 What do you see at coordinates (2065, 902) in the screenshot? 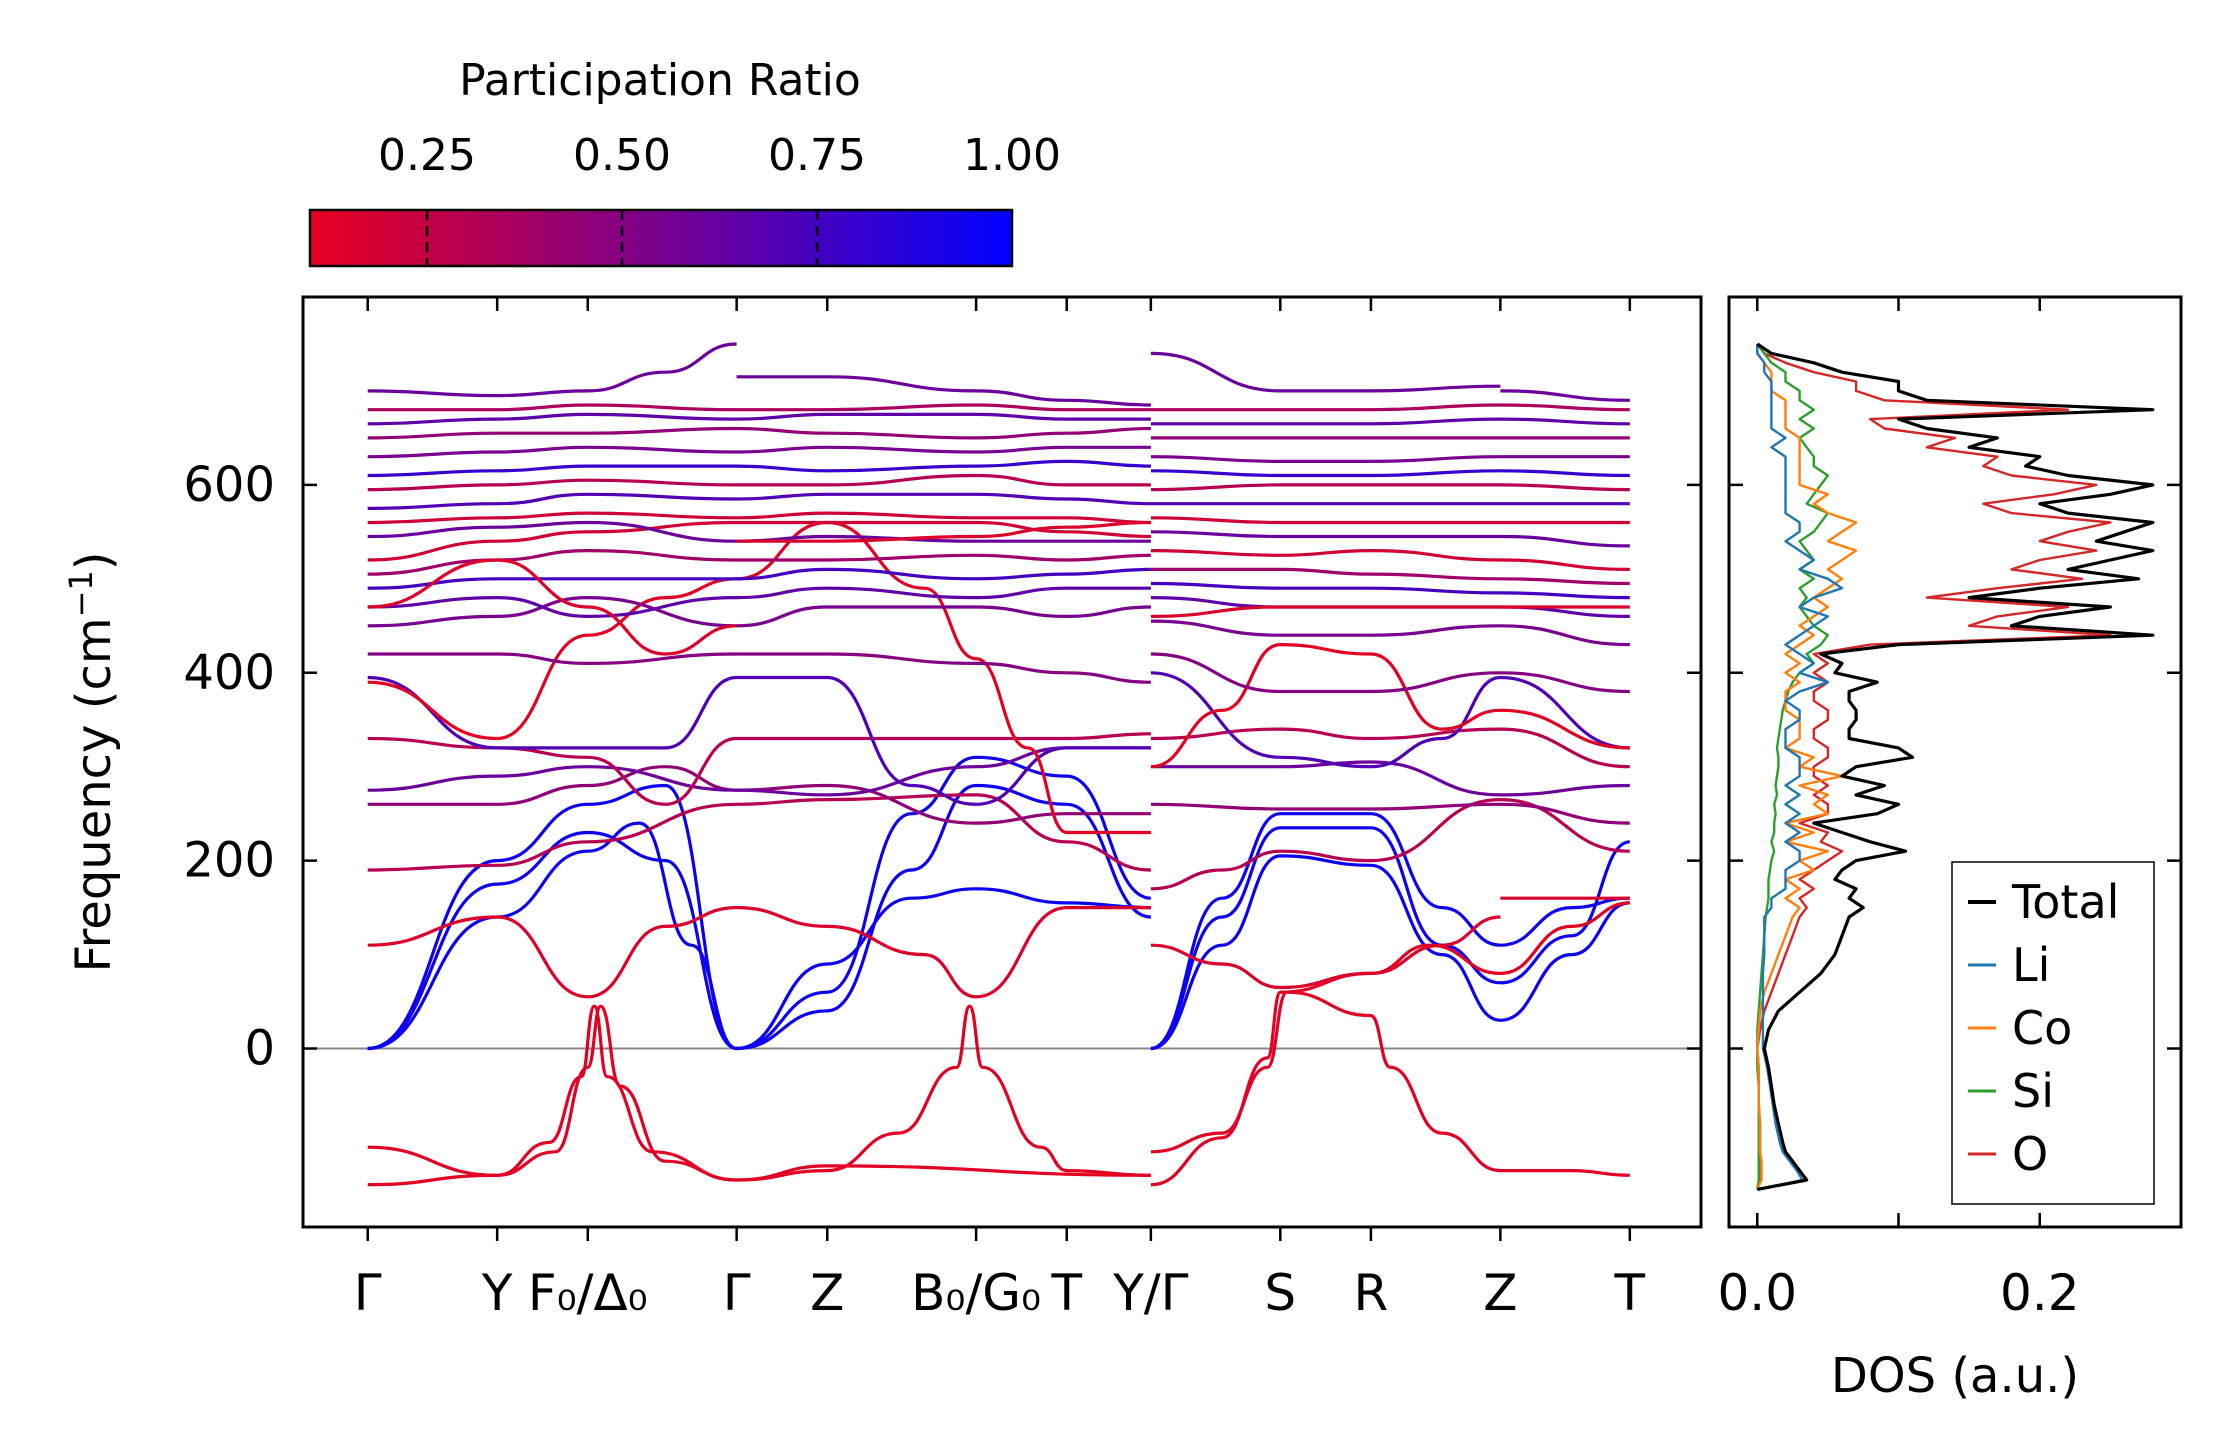
I see `legend-label: Total` at bounding box center [2065, 902].